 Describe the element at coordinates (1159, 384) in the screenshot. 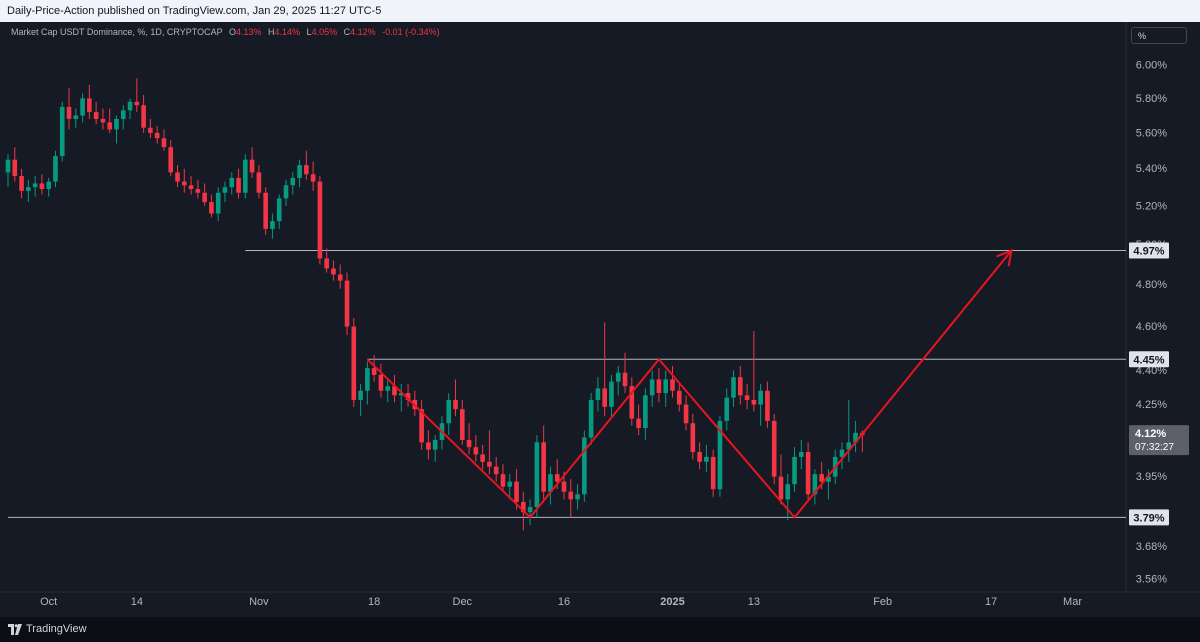

I see `price-badges: 4.97% 4.45% 3.79% 4.12% 07:32:27` at that location.